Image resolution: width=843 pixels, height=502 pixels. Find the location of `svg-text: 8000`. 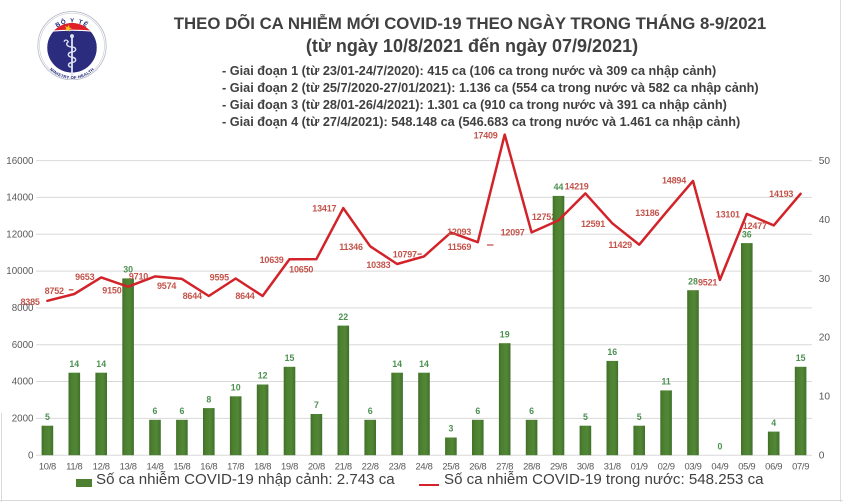

svg-text: 8000 is located at coordinates (23, 308).